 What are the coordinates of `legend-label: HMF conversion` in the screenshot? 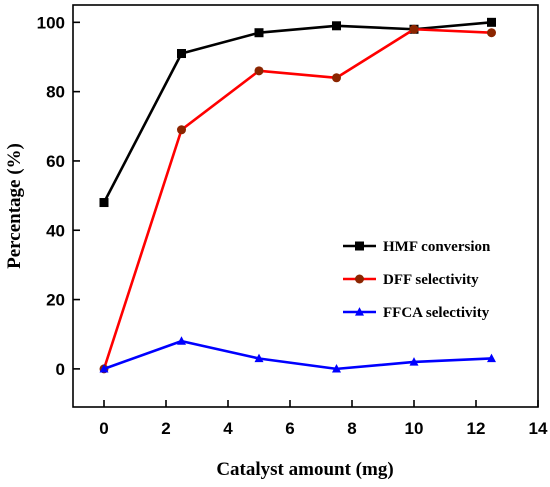 It's located at (437, 247).